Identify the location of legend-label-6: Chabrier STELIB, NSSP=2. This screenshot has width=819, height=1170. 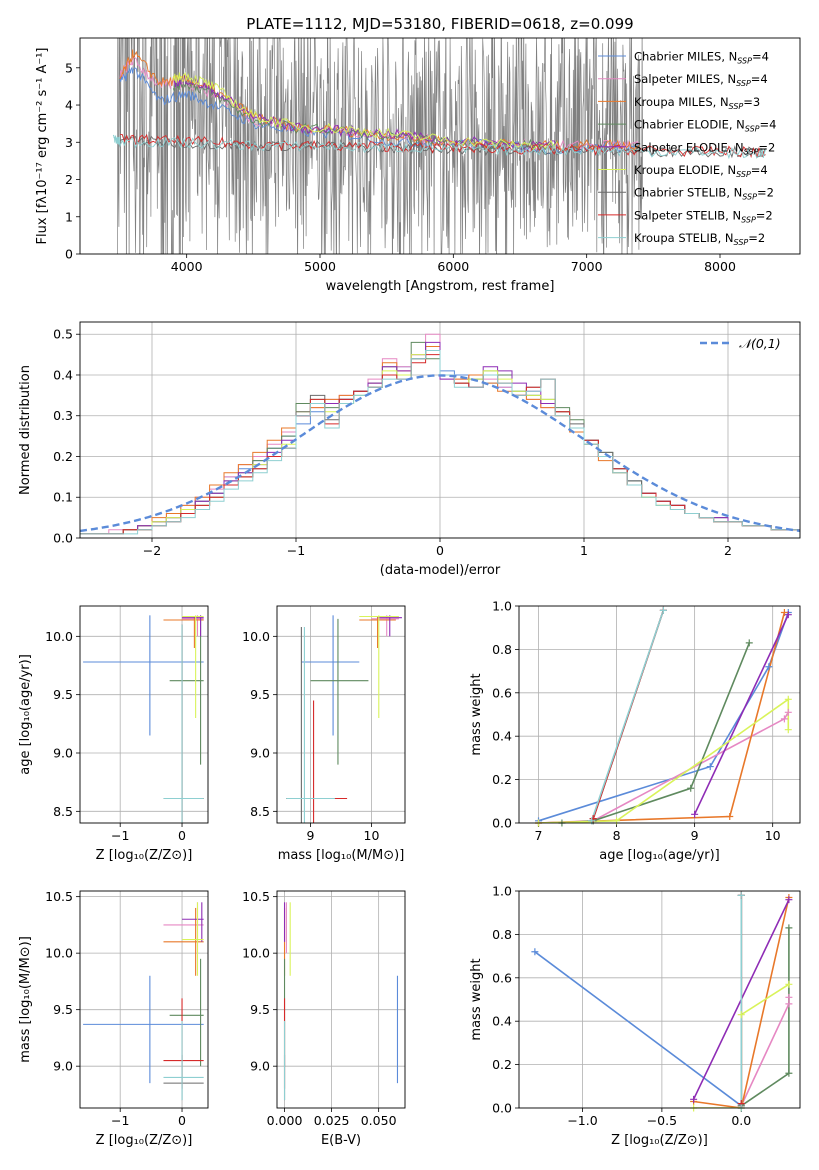
(704, 194).